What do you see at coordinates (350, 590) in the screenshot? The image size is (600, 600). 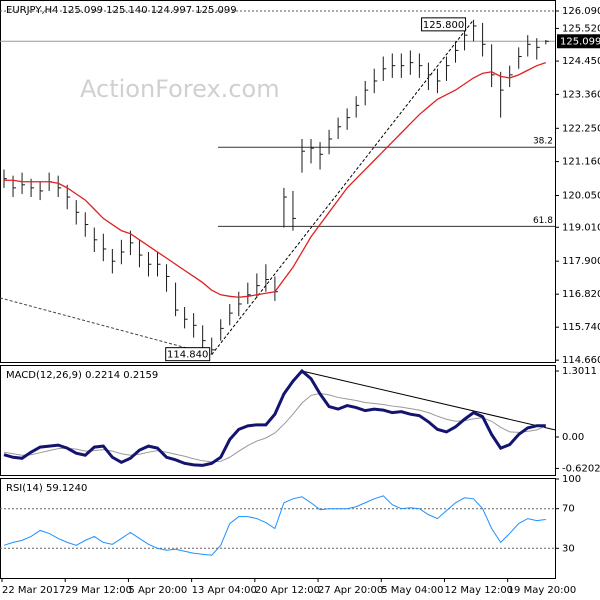 I see `x-tick-label: 27 Apr 20:00` at bounding box center [350, 590].